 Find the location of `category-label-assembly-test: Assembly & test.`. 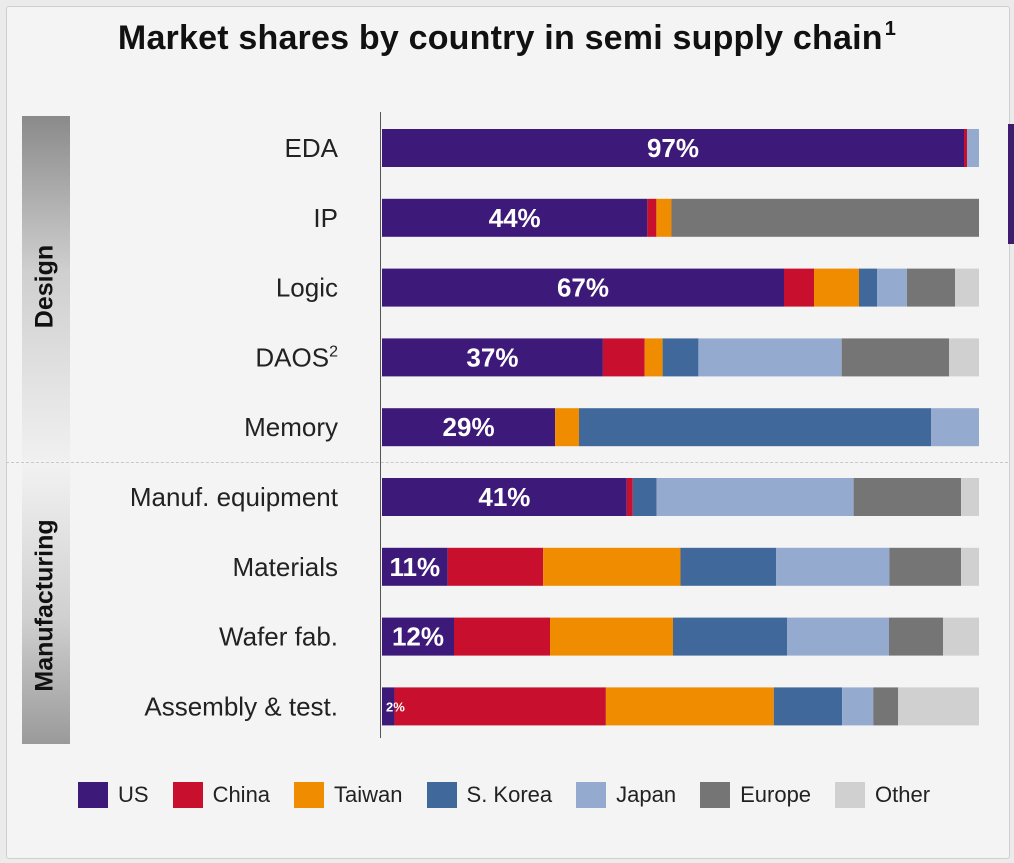

category-label-assembly-test: Assembly & test. is located at coordinates (241, 706).